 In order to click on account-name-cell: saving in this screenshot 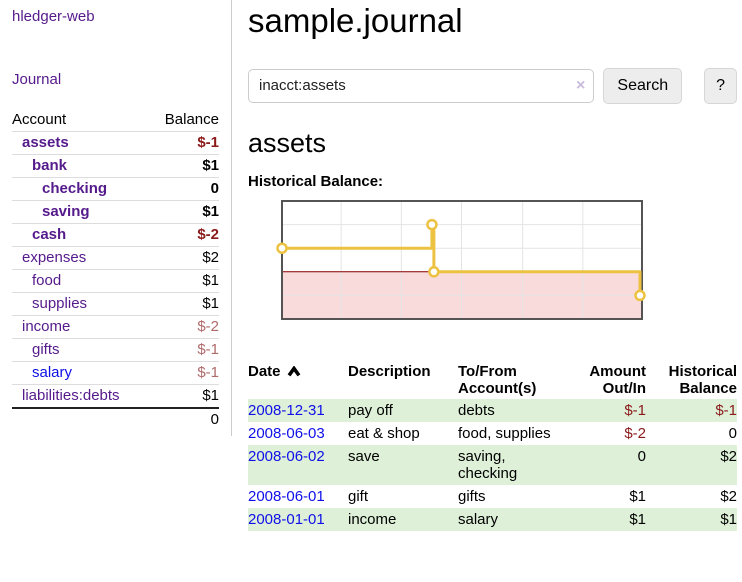, I will do `click(81, 212)`.